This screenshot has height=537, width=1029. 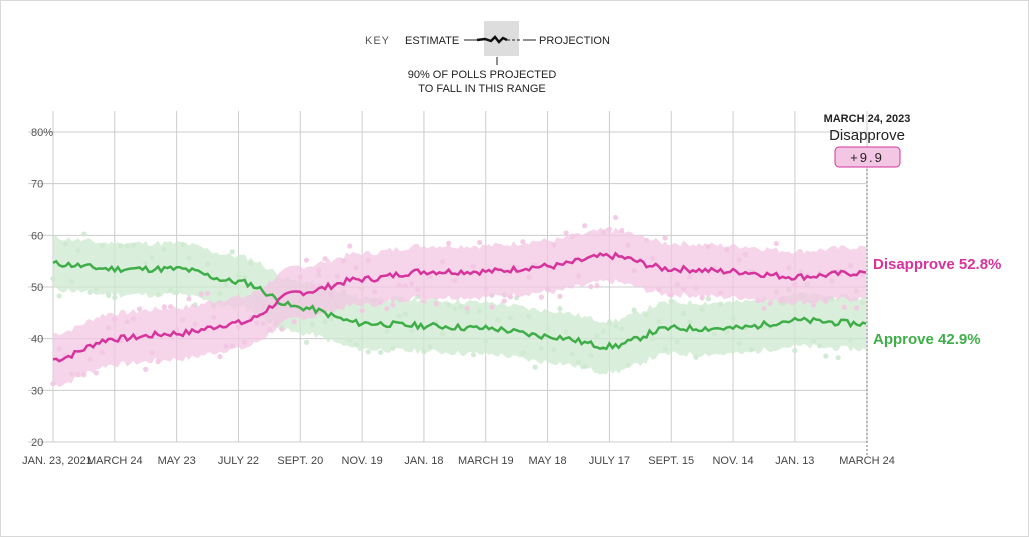 What do you see at coordinates (574, 41) in the screenshot?
I see `key-projection-label: PROJECTION` at bounding box center [574, 41].